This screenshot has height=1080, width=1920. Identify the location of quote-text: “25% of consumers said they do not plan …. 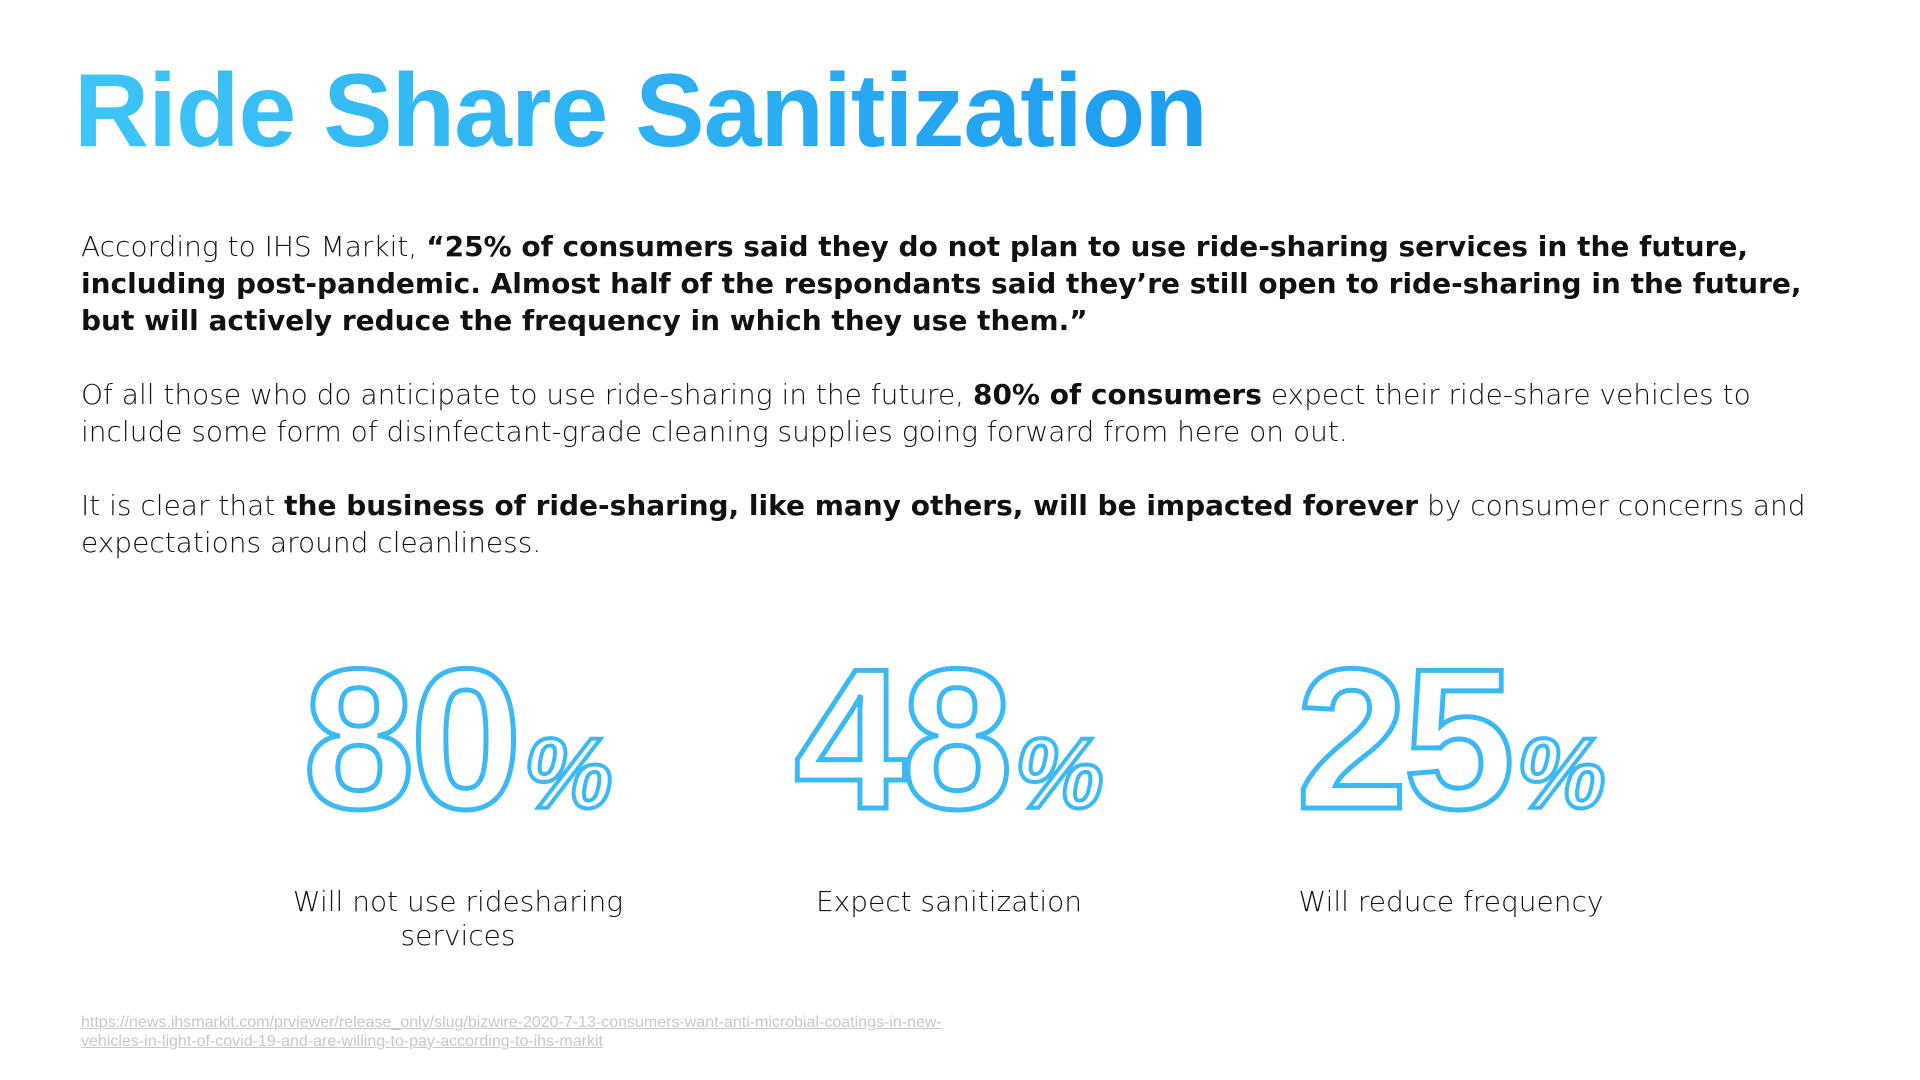
(941, 283).